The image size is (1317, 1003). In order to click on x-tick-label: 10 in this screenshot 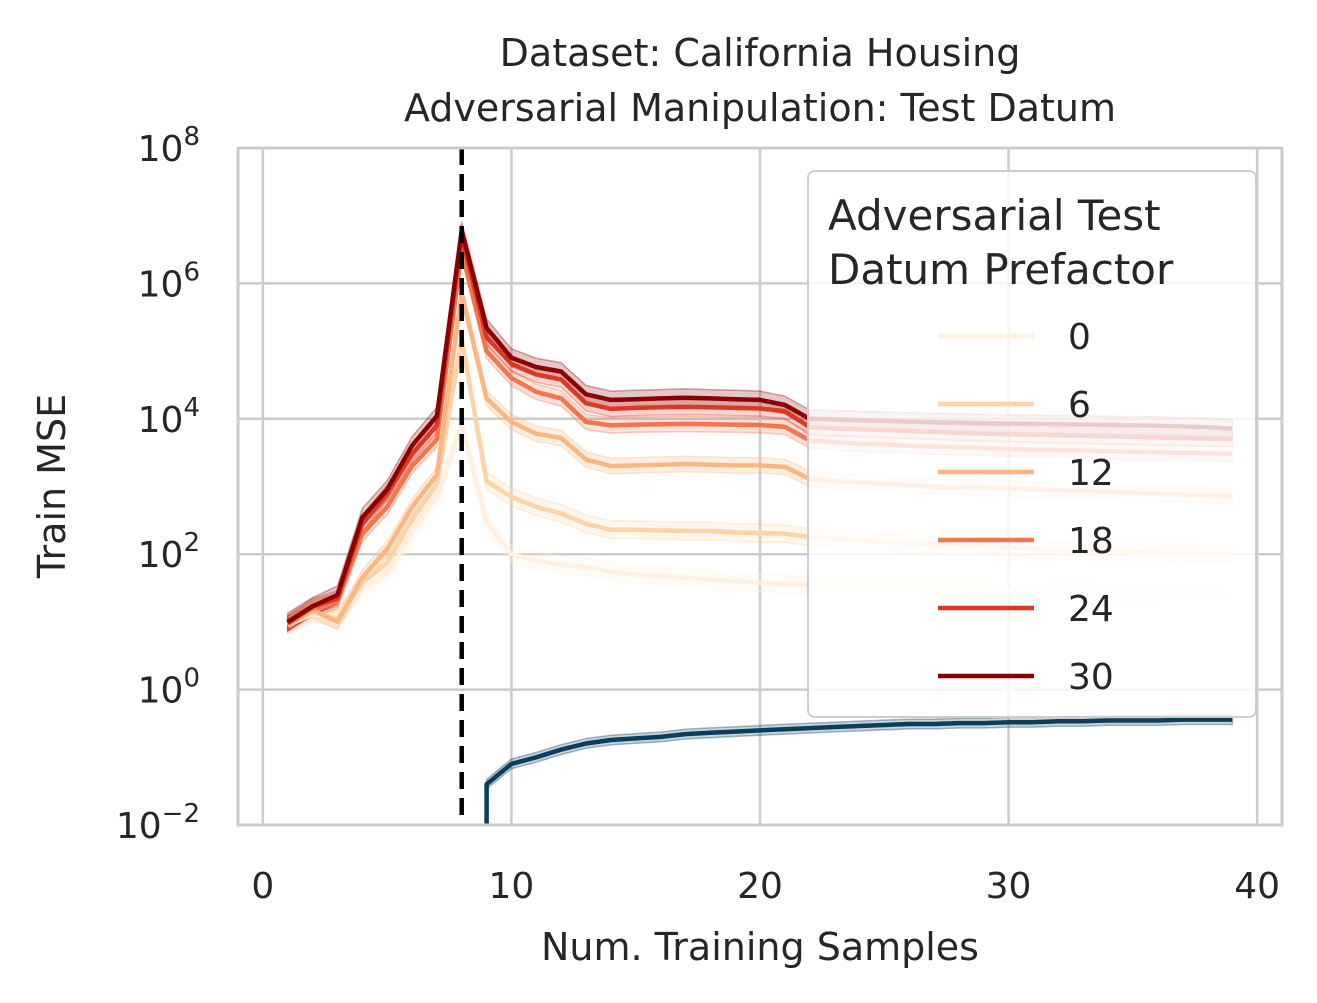, I will do `click(512, 886)`.